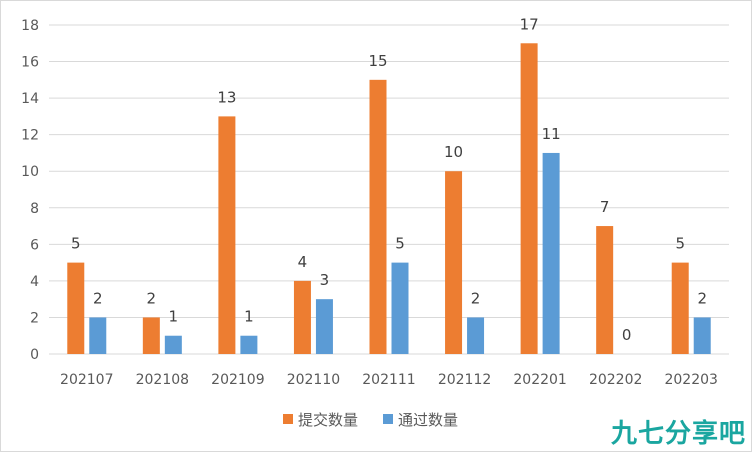 This screenshot has height=453, width=752. I want to click on y-tick-label: 8, so click(34, 209).